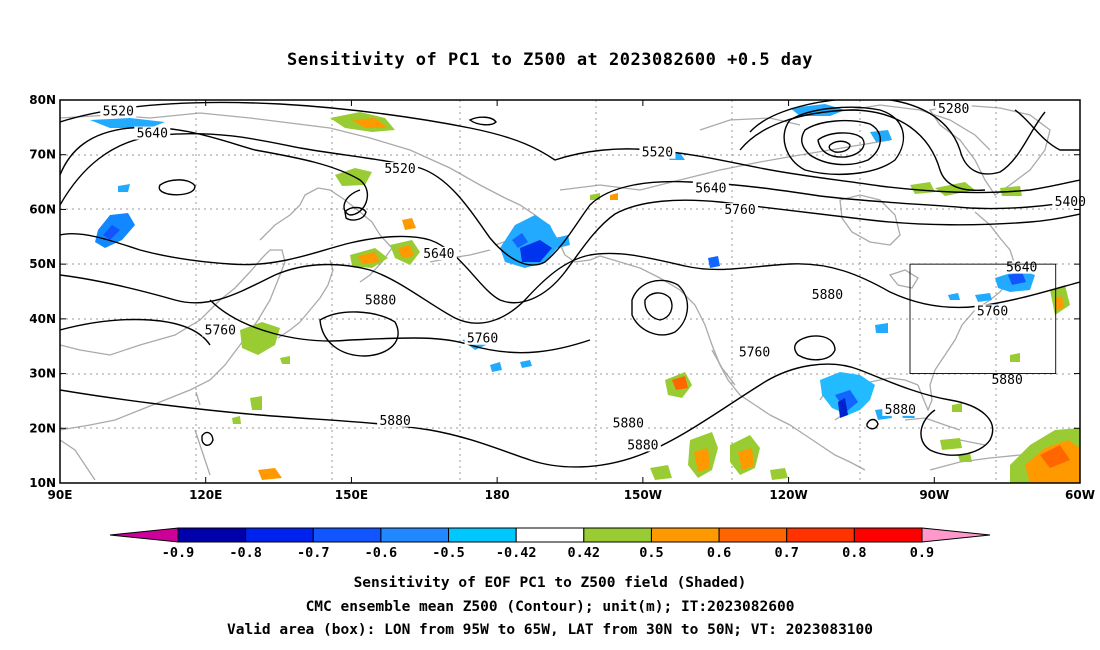  I want to click on lat-tick-label: 50N, so click(42, 264).